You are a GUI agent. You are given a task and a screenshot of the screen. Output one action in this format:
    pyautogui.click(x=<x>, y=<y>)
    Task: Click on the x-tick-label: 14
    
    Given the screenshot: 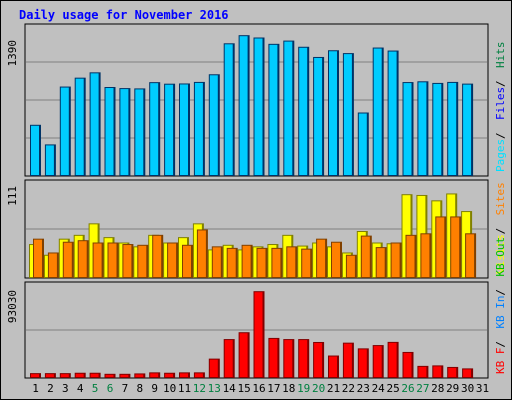 What is the action you would take?
    pyautogui.click(x=230, y=388)
    